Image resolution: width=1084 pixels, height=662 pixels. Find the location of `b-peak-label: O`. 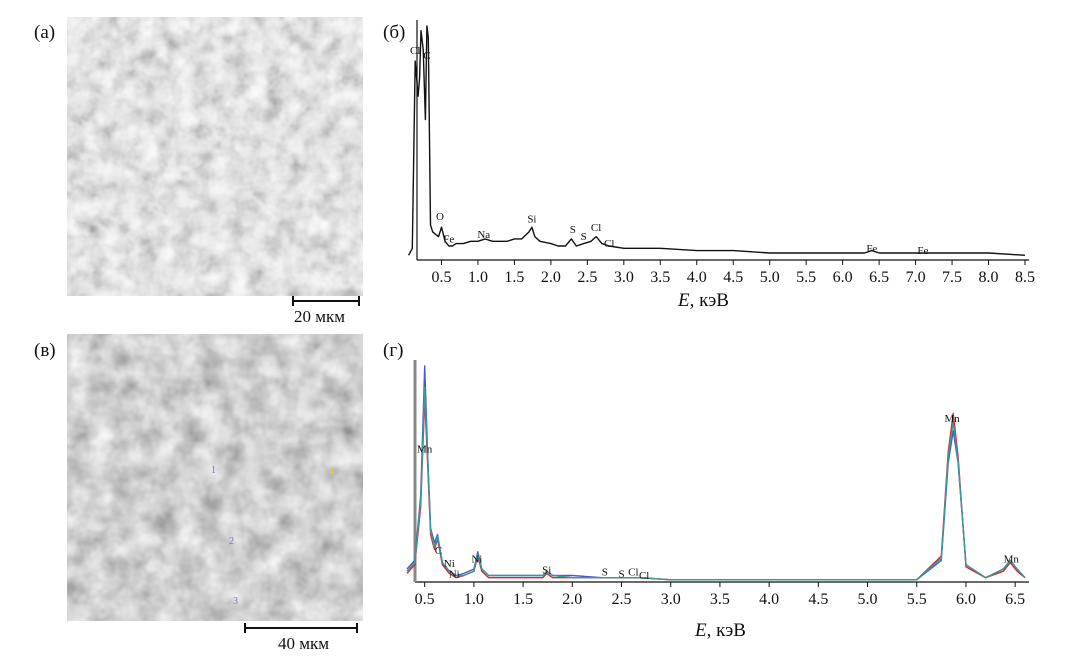

b-peak-label: O is located at coordinates (440, 217).